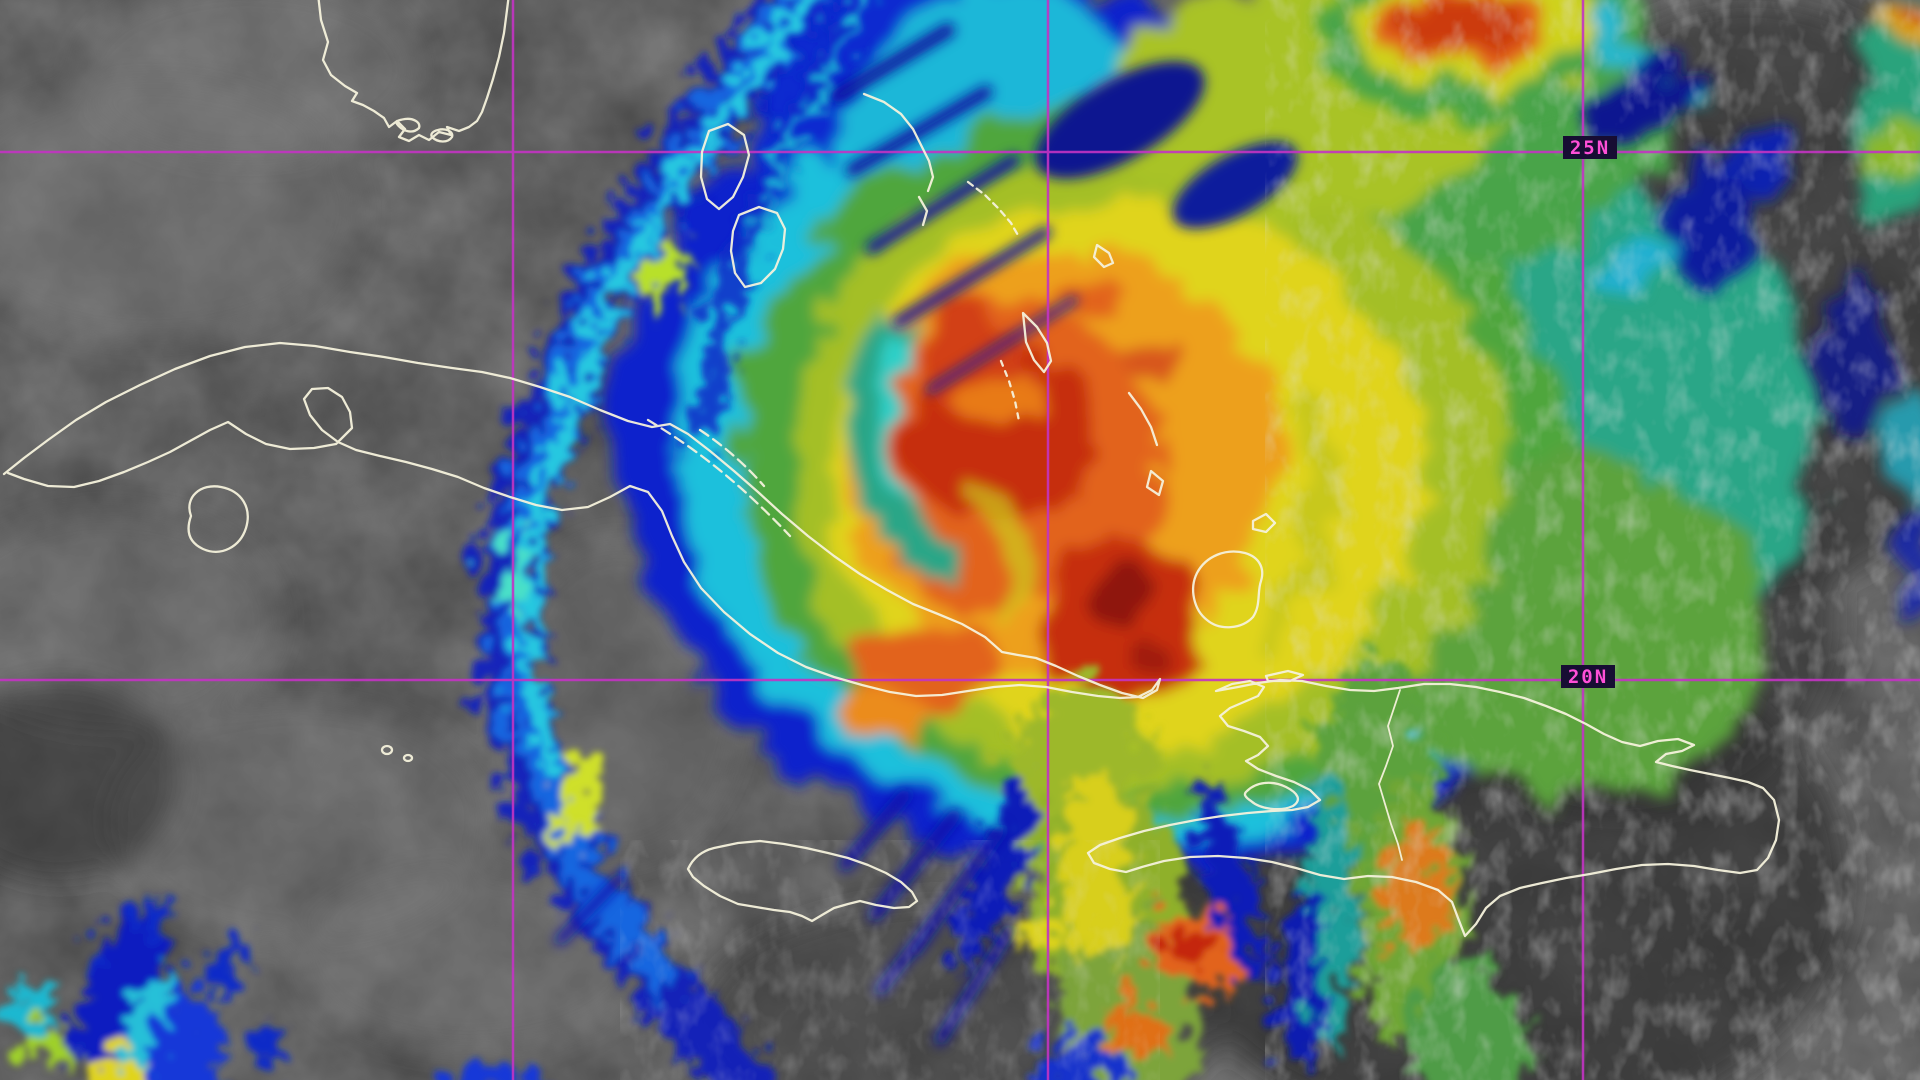 The width and height of the screenshot is (1920, 1080). What do you see at coordinates (1390, 775) in the screenshot?
I see `haiti-dr-border` at bounding box center [1390, 775].